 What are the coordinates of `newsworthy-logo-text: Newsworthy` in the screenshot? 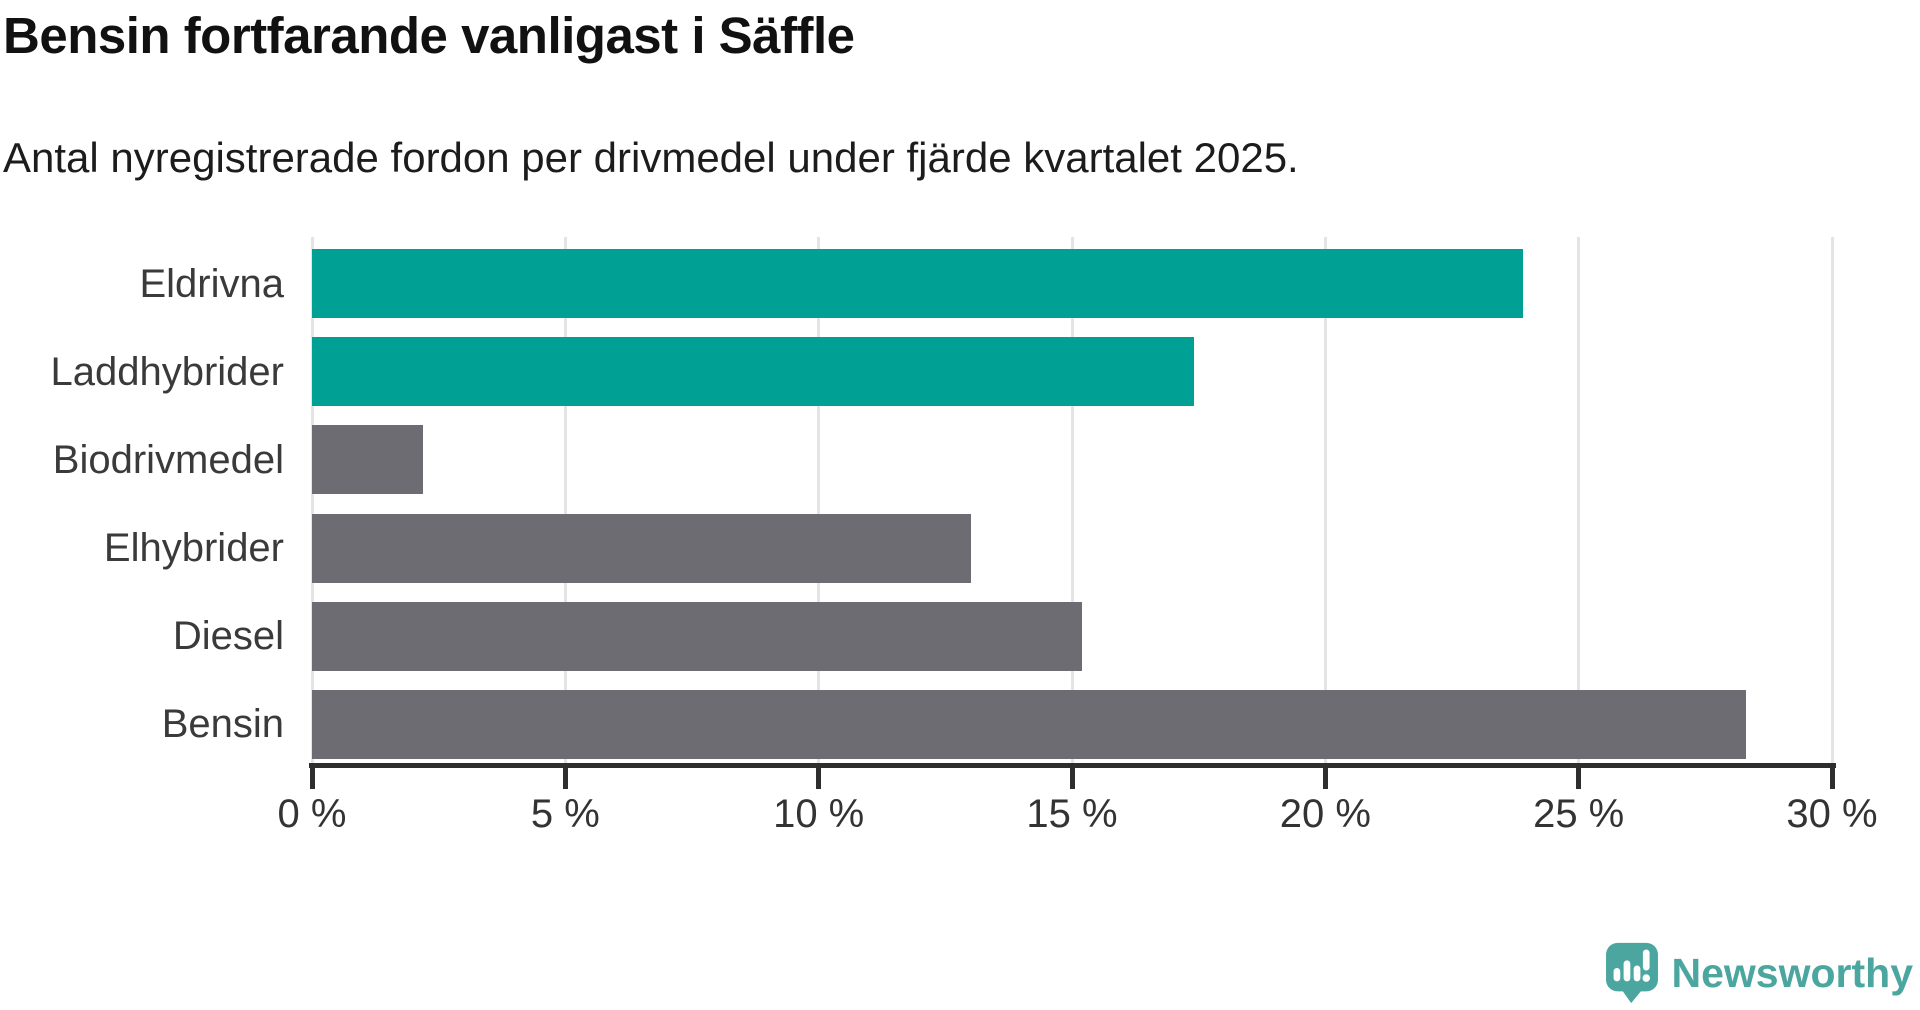 It's located at (1792, 972).